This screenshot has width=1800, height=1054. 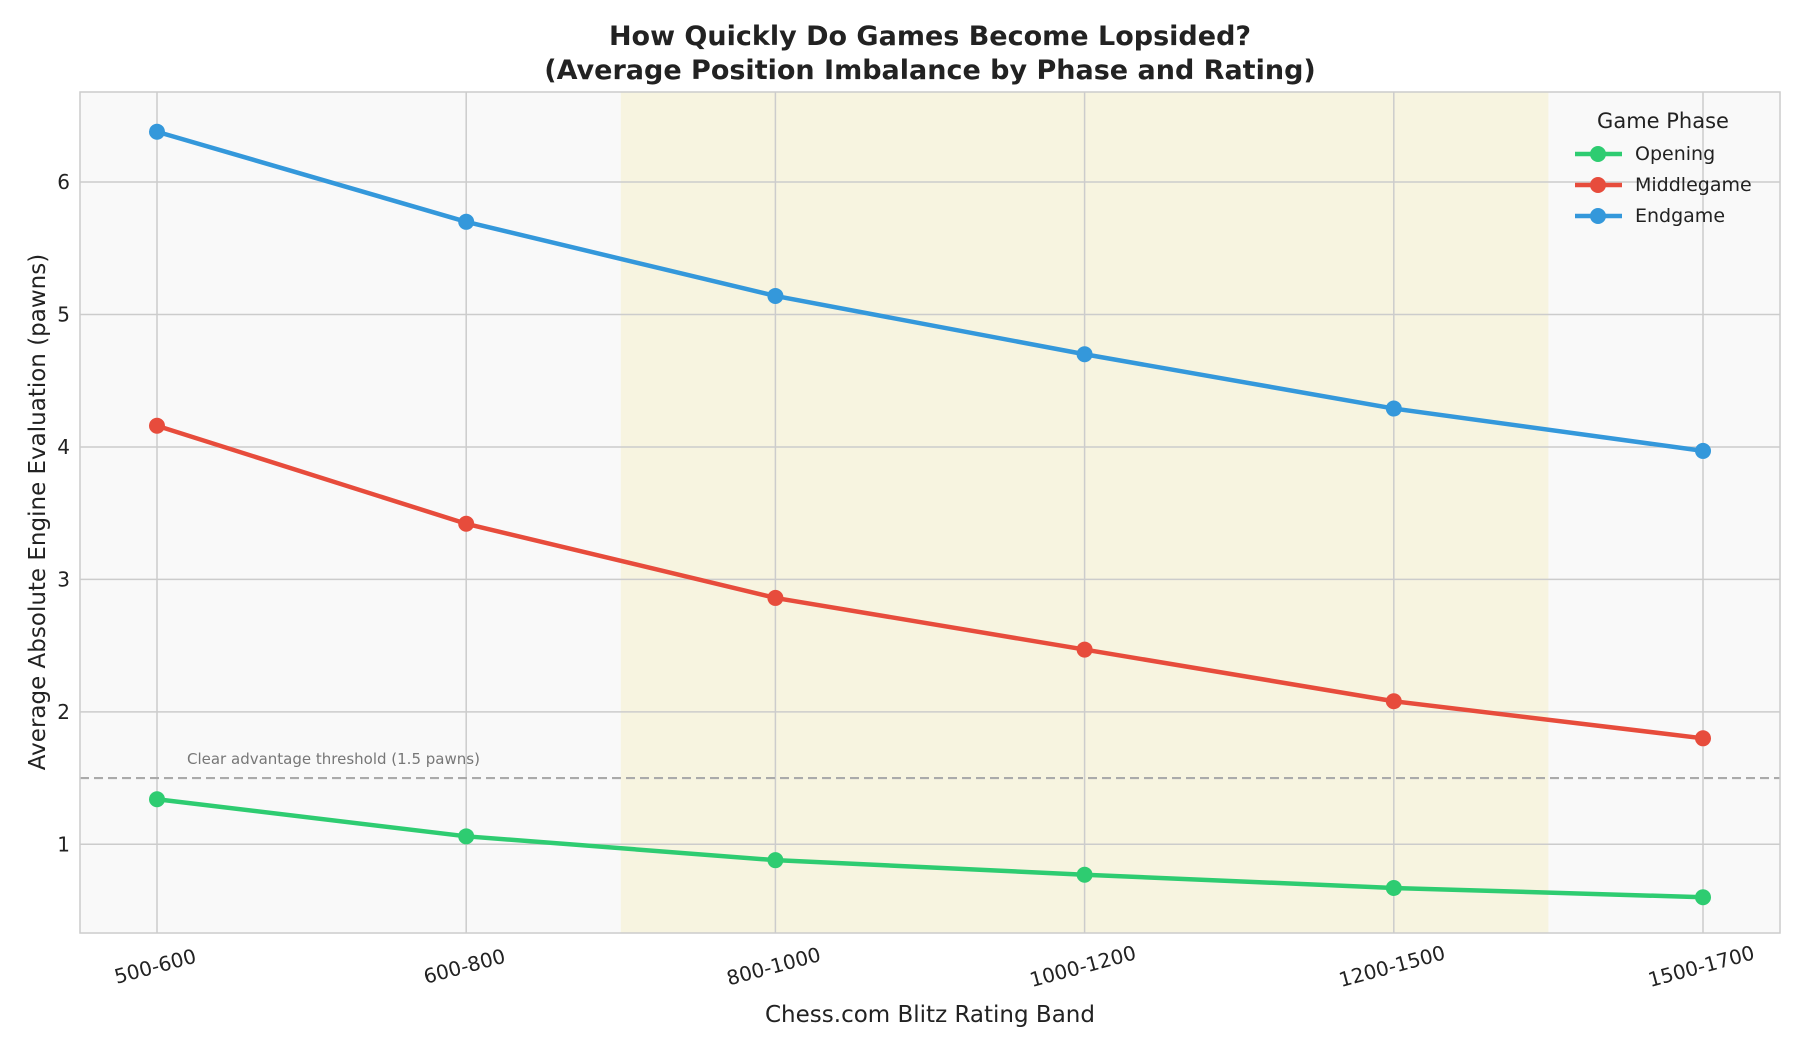 What do you see at coordinates (63, 315) in the screenshot?
I see `y-tick-label: 5` at bounding box center [63, 315].